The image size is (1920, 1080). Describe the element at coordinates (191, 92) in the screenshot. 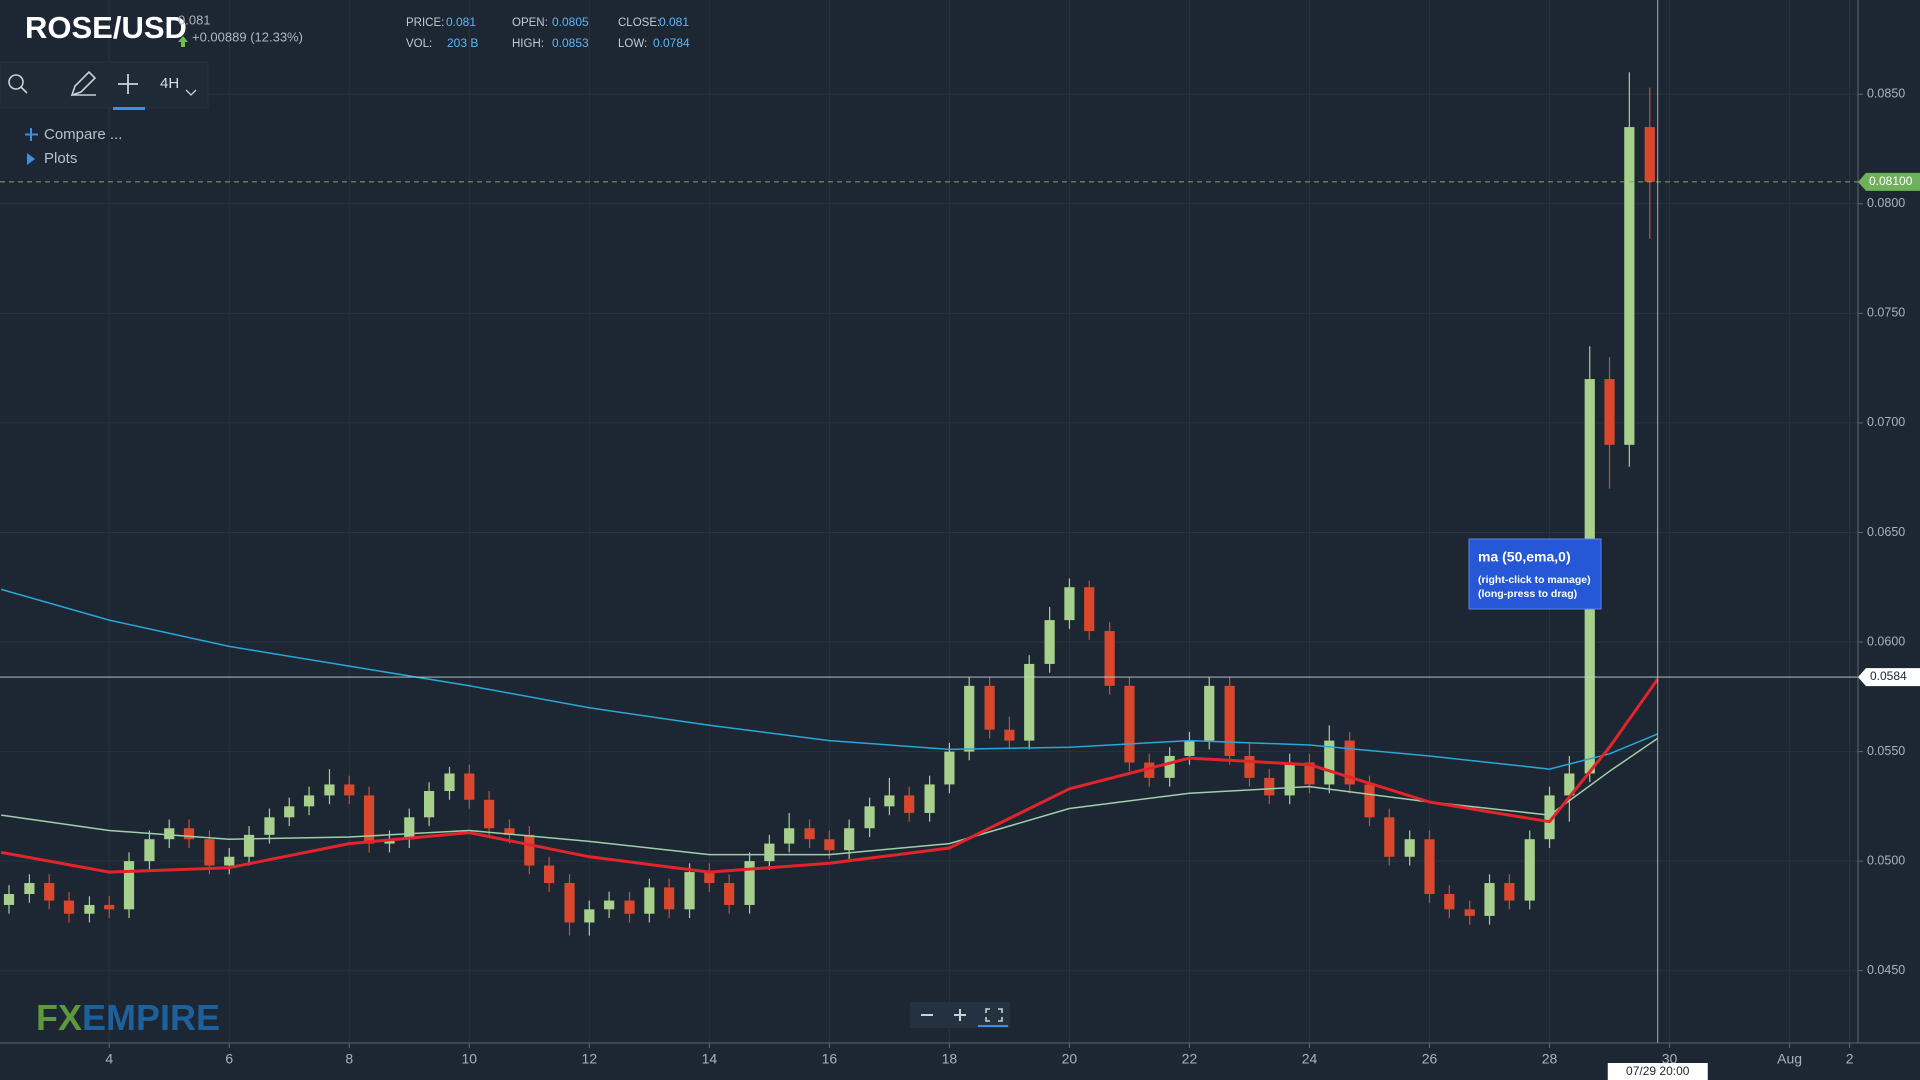

I see `interval-chevron` at that location.